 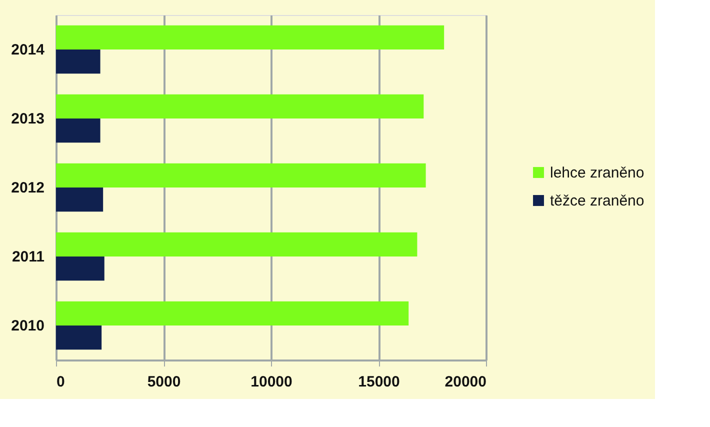 What do you see at coordinates (379, 382) in the screenshot?
I see `x-tick-label: 15000` at bounding box center [379, 382].